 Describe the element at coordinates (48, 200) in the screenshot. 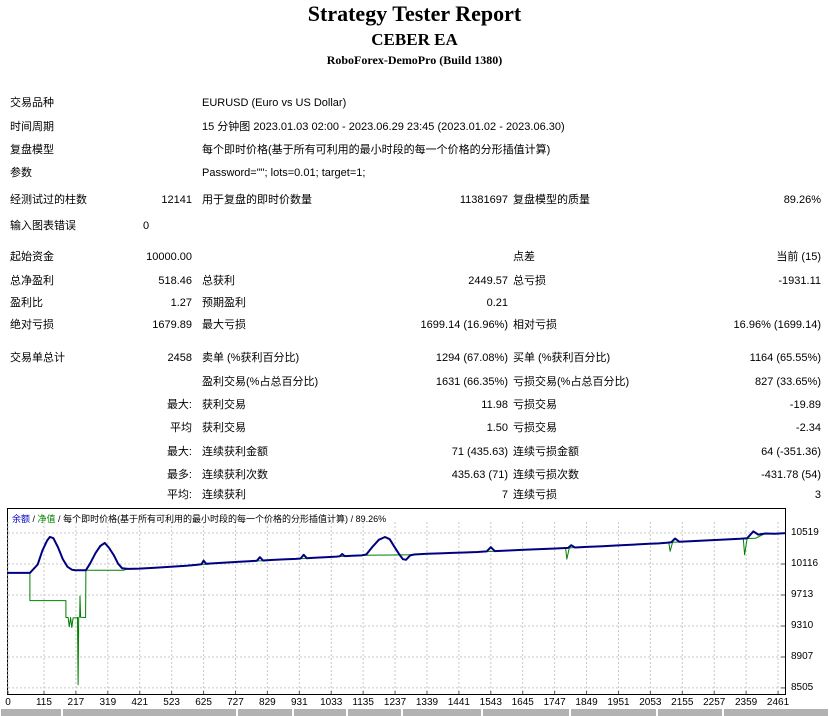

I see `stat-label: 经测试过的柱数` at that location.